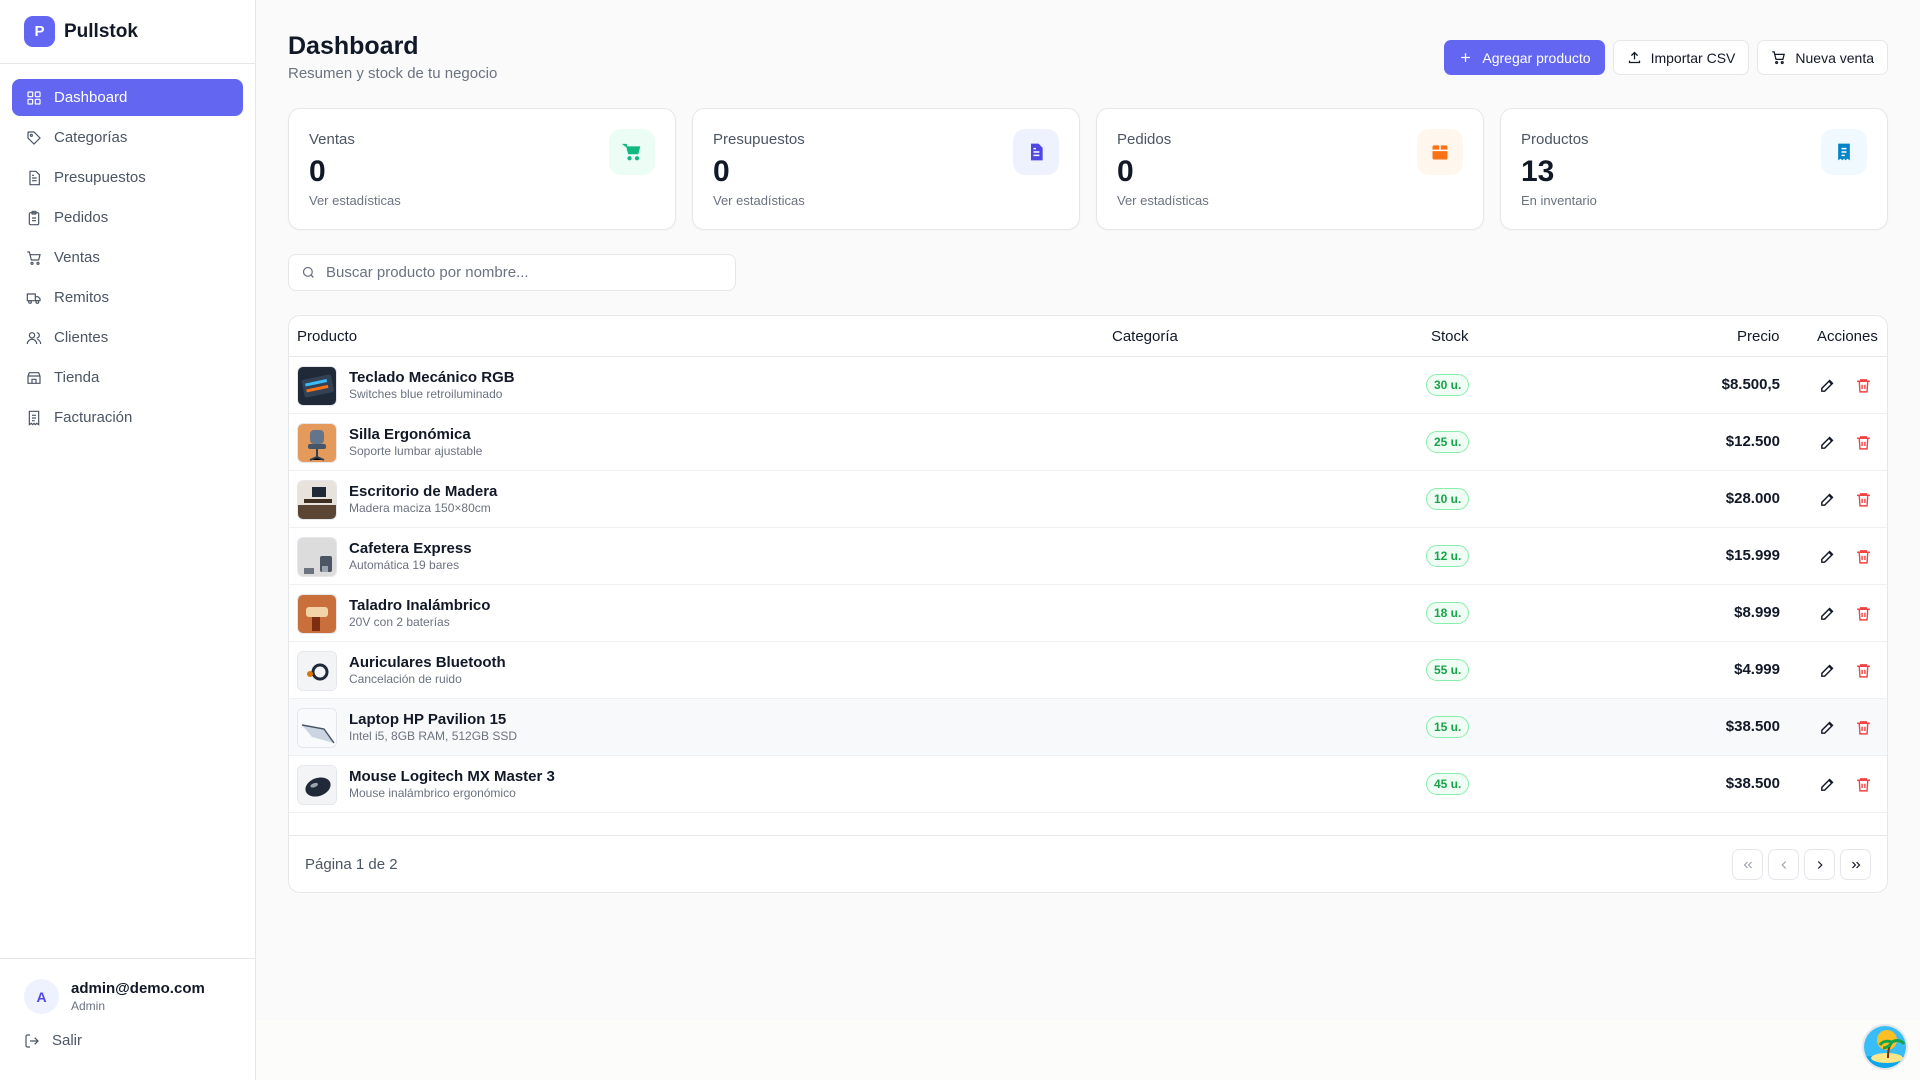 Image resolution: width=1920 pixels, height=1080 pixels. I want to click on next-page-button, so click(1819, 864).